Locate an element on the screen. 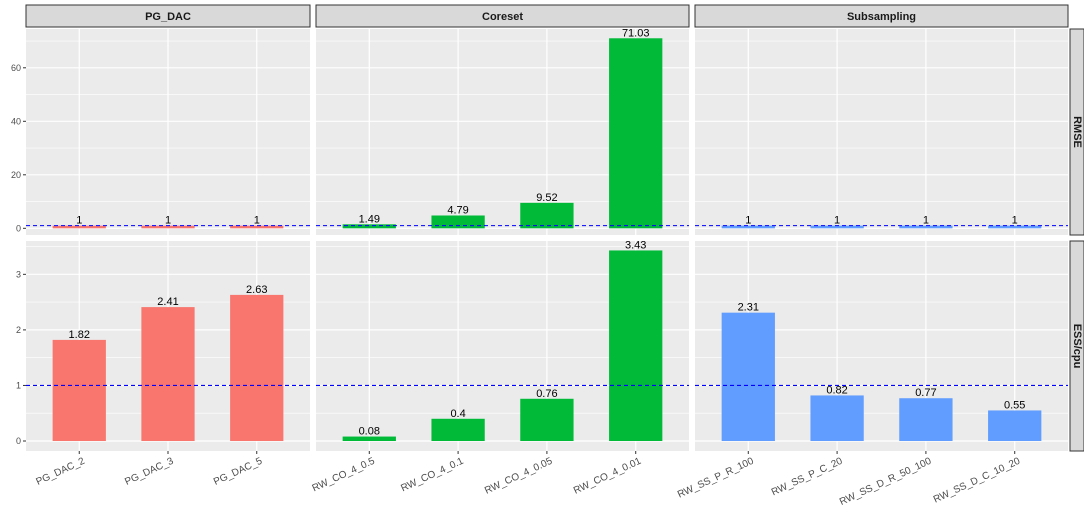 Image resolution: width=1084 pixels, height=508 pixels. bar-rw-ss-d-c-10-20-ess-cpu is located at coordinates (1015, 425).